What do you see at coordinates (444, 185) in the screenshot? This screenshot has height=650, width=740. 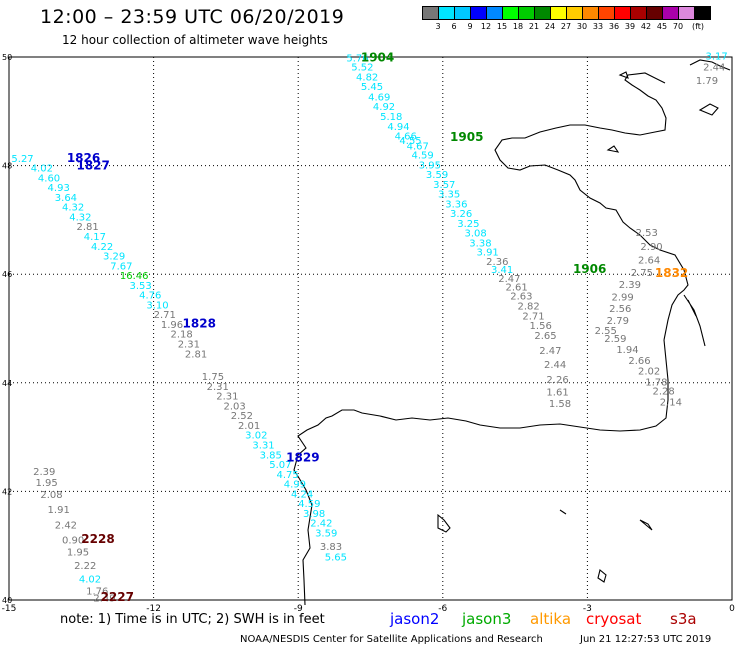 I see `wave-height-label: 3.57` at bounding box center [444, 185].